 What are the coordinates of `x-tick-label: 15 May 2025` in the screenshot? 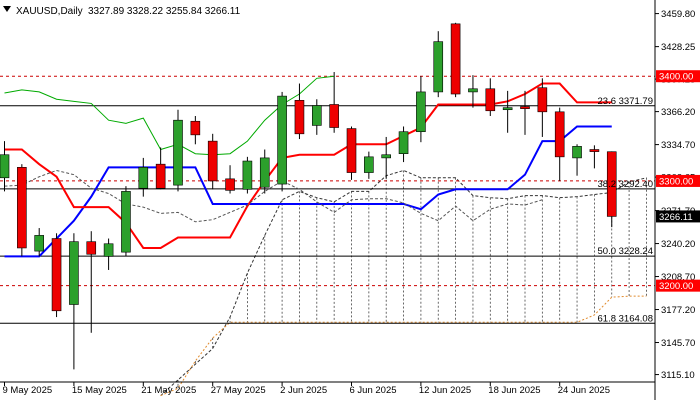 It's located at (99, 390).